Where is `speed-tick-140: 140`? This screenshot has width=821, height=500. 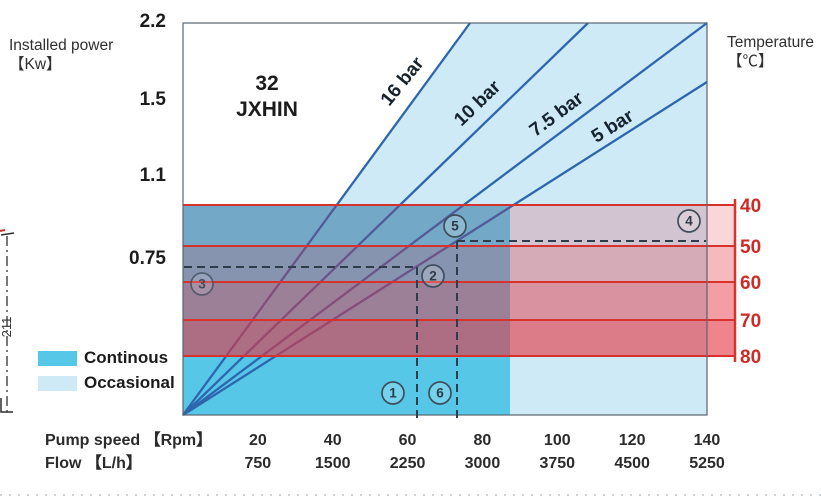 speed-tick-140: 140 is located at coordinates (707, 440).